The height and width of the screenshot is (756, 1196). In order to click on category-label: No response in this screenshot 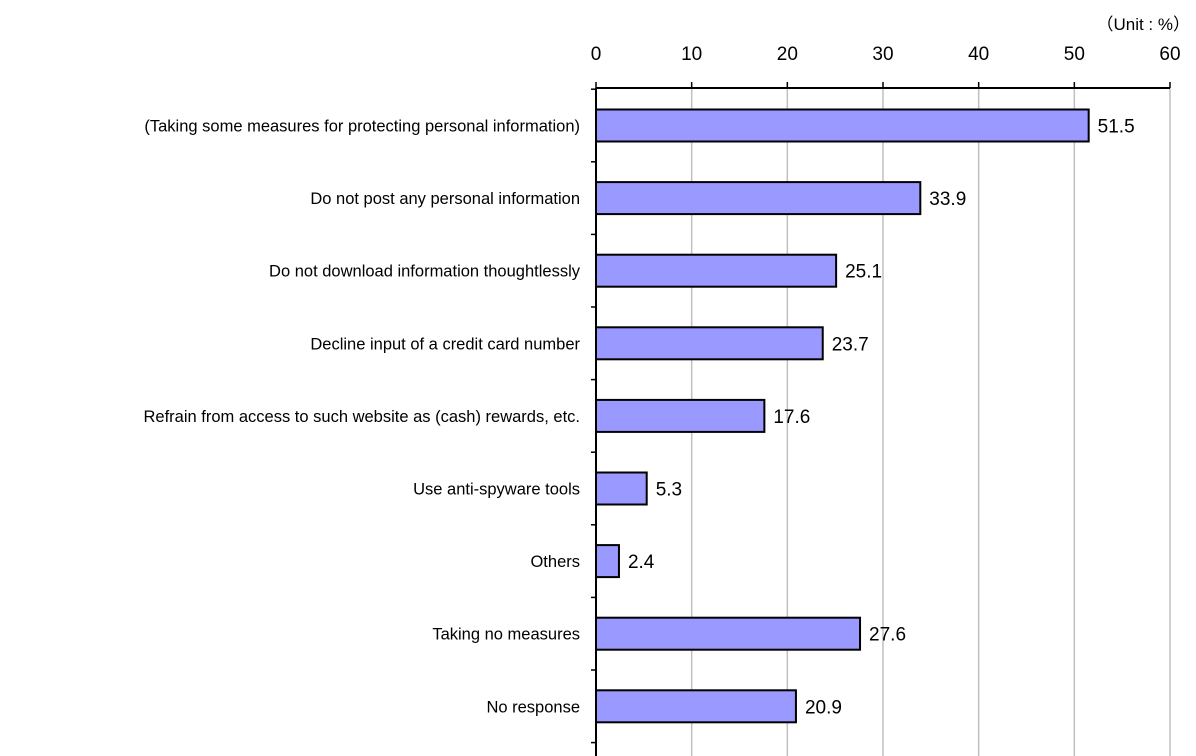, I will do `click(533, 707)`.